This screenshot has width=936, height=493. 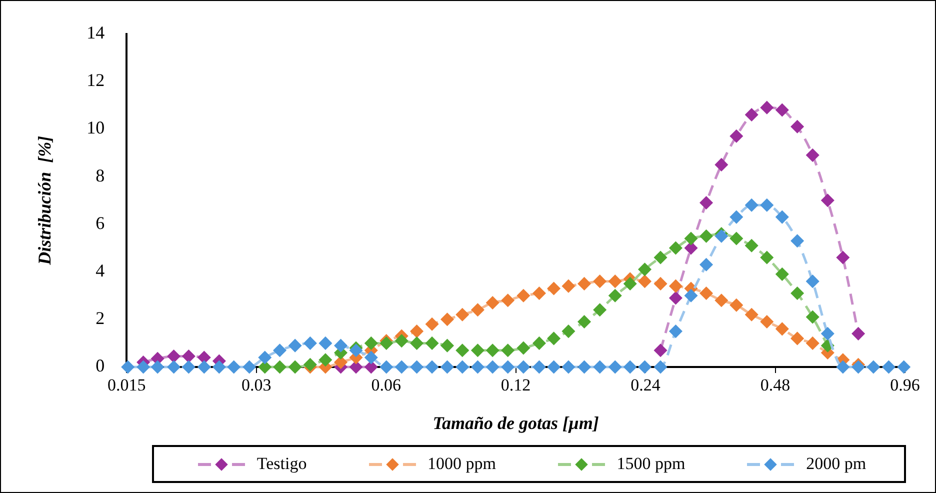 I want to click on x-tick-label: 0.48, so click(x=775, y=385).